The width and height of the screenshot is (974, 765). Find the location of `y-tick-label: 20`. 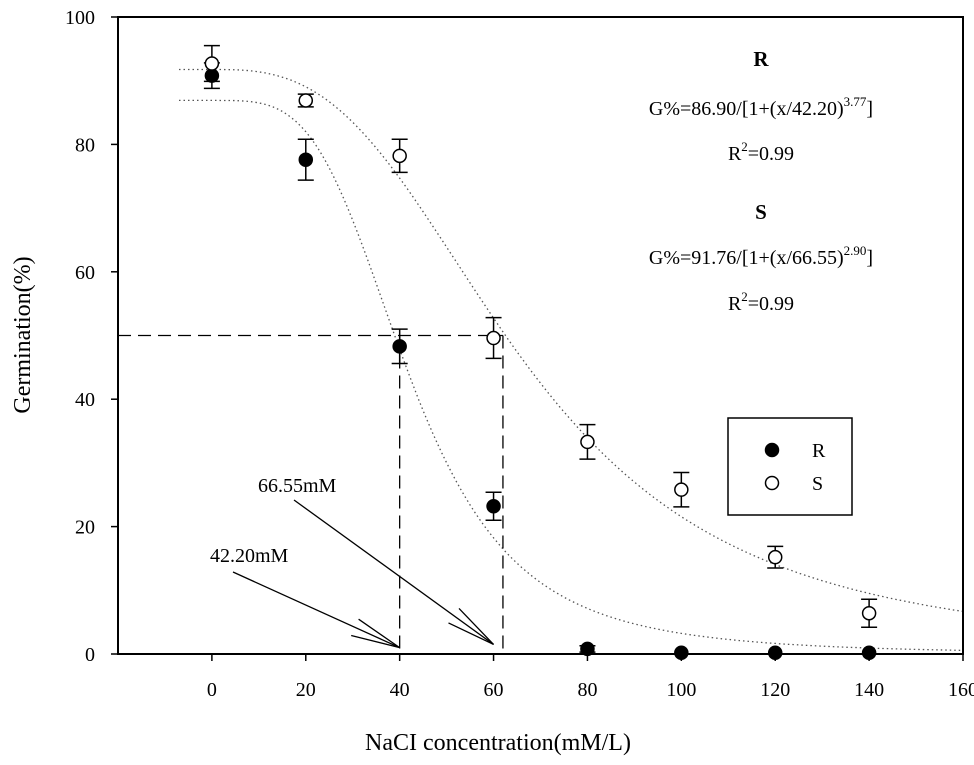

y-tick-label: 20 is located at coordinates (85, 528).